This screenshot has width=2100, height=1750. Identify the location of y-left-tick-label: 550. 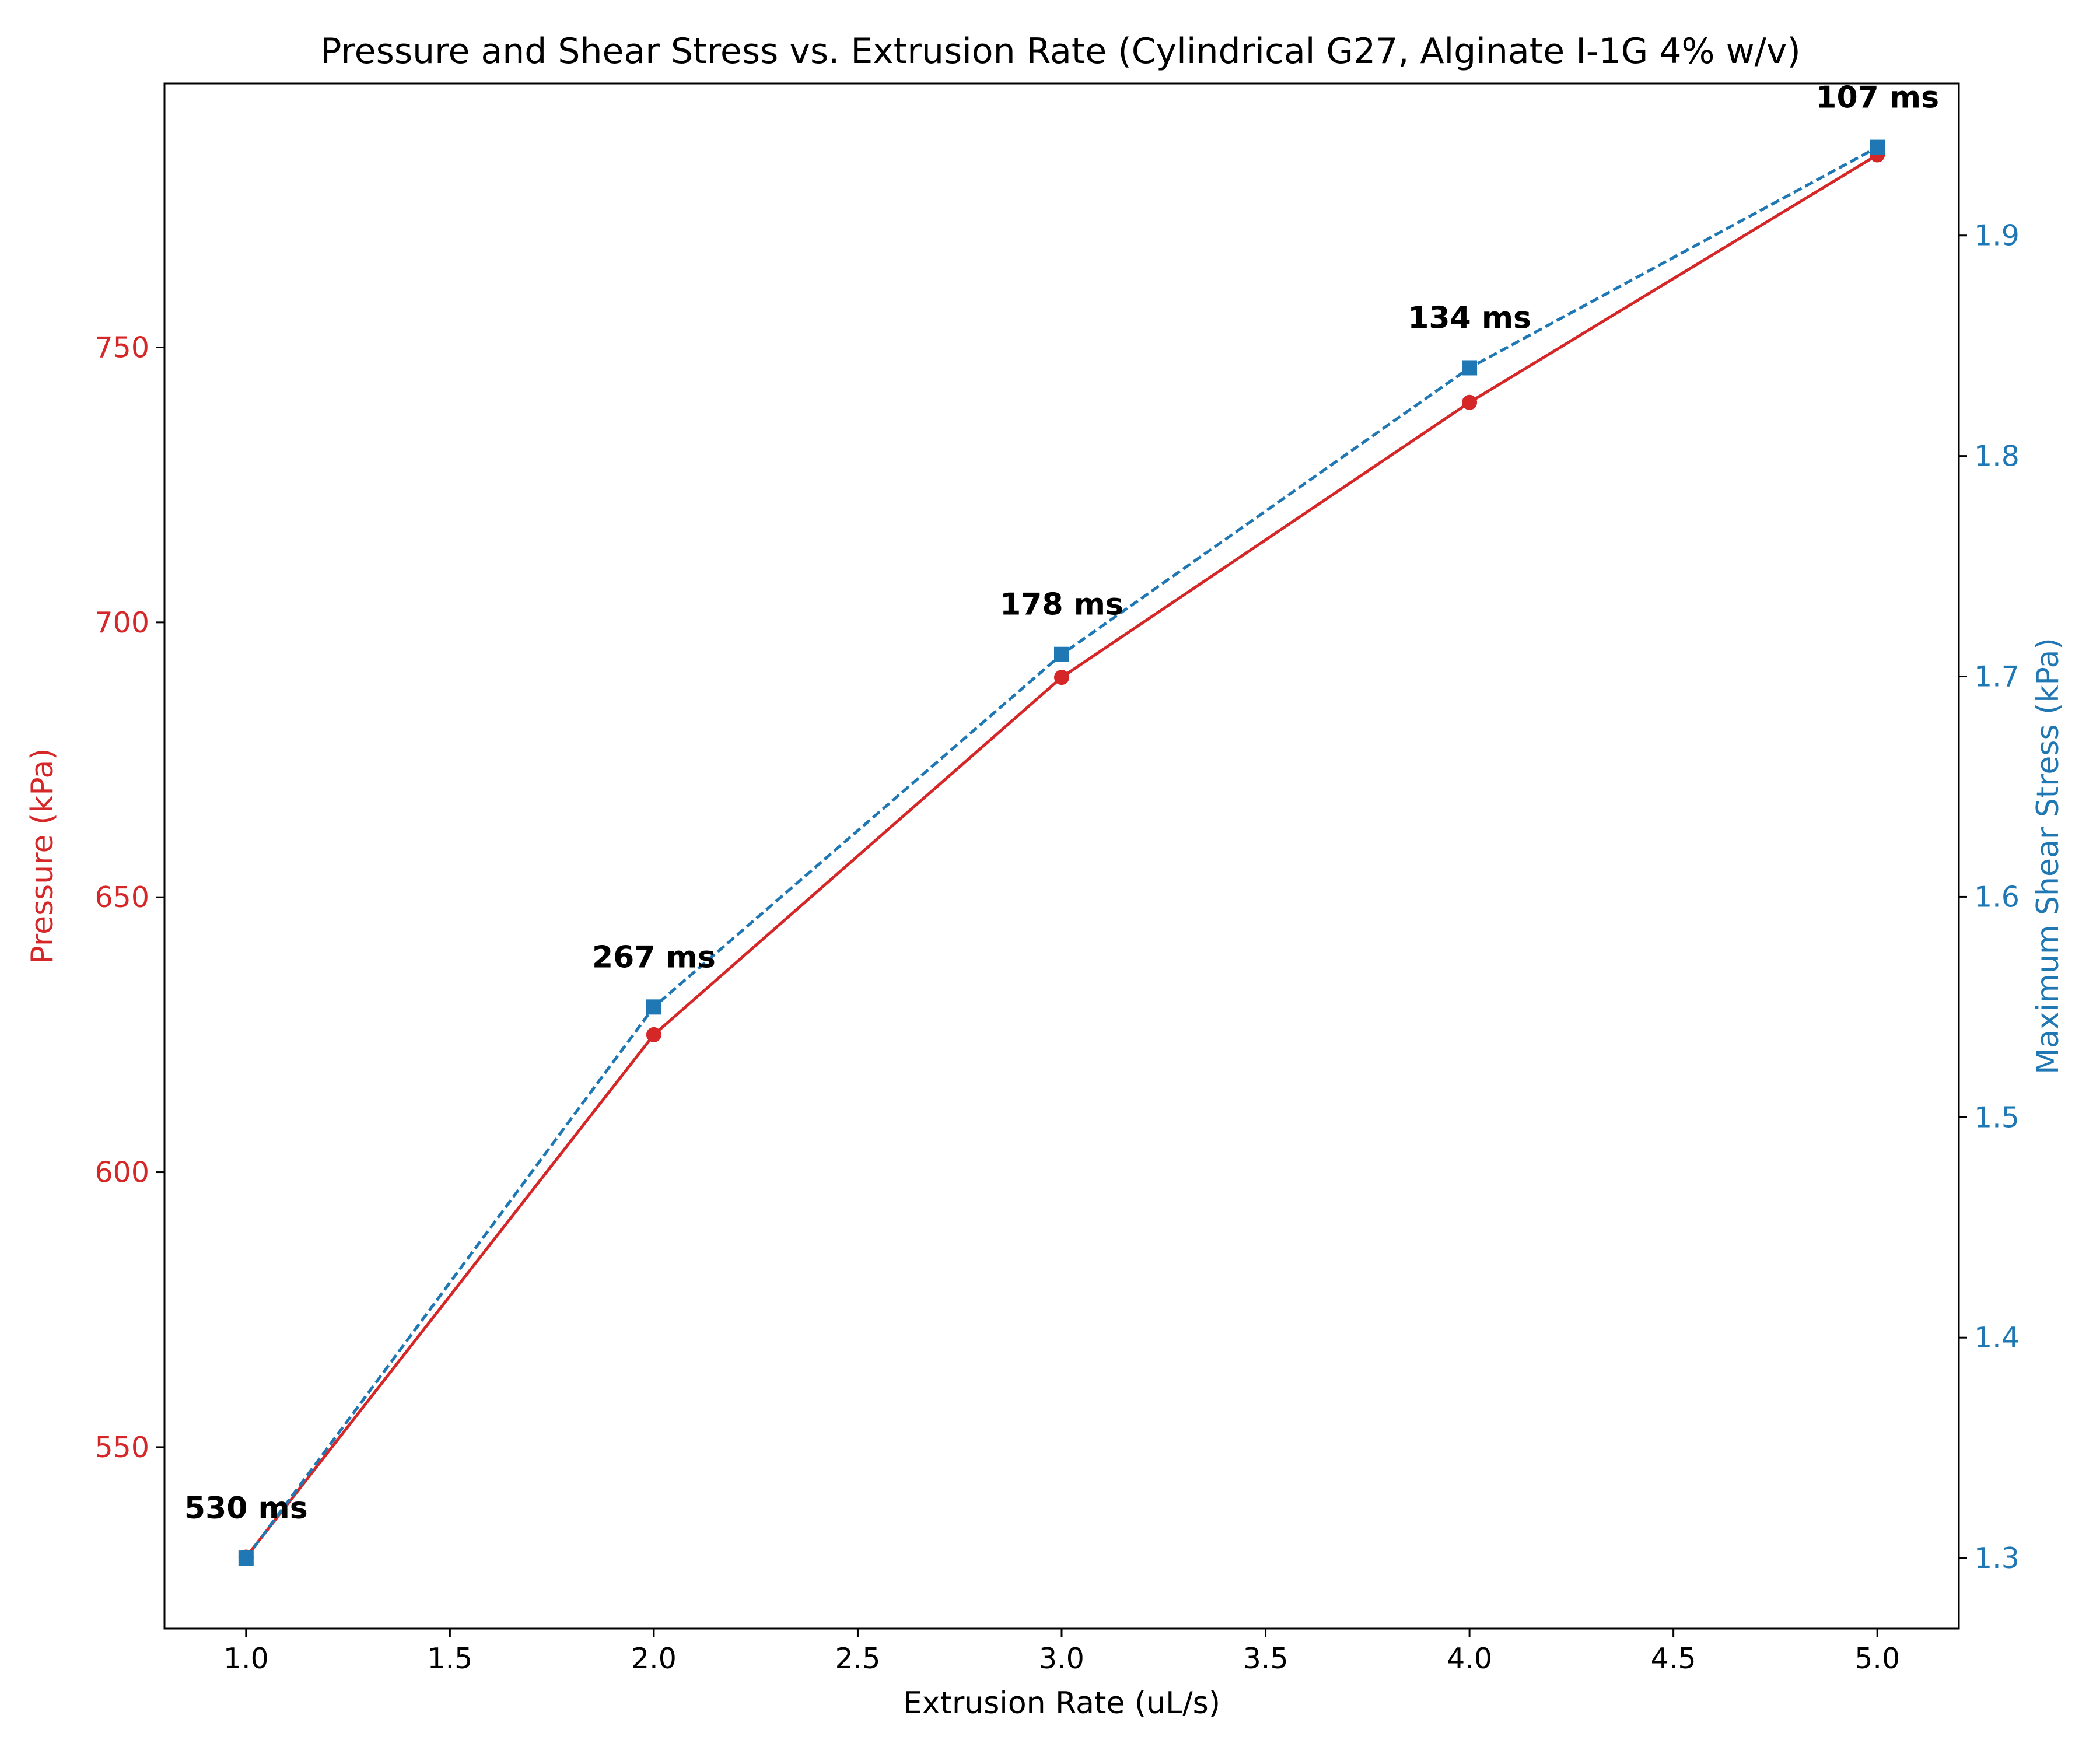
(121, 1447).